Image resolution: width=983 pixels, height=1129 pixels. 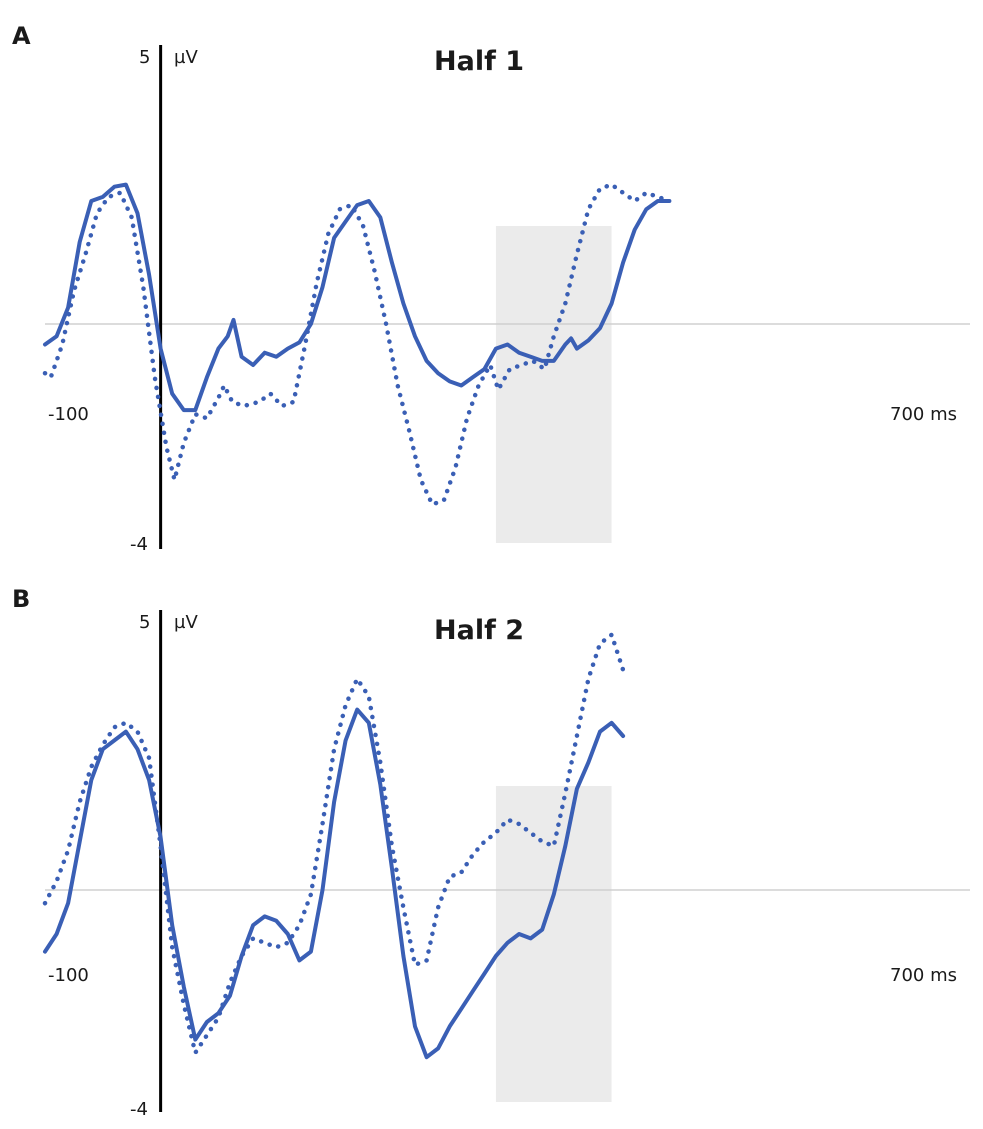 I want to click on y-tick-bottom-a: -4, so click(x=139, y=544).